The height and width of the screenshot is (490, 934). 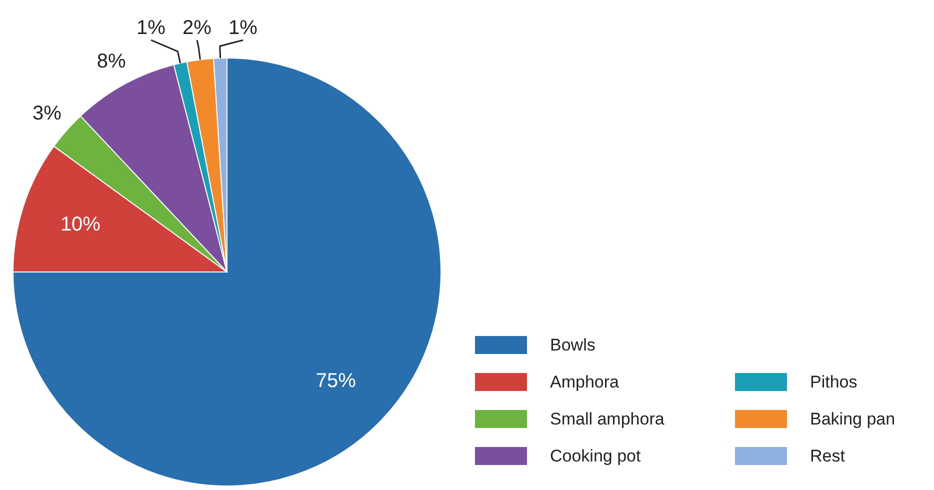 What do you see at coordinates (828, 456) in the screenshot?
I see `legend-label: Rest` at bounding box center [828, 456].